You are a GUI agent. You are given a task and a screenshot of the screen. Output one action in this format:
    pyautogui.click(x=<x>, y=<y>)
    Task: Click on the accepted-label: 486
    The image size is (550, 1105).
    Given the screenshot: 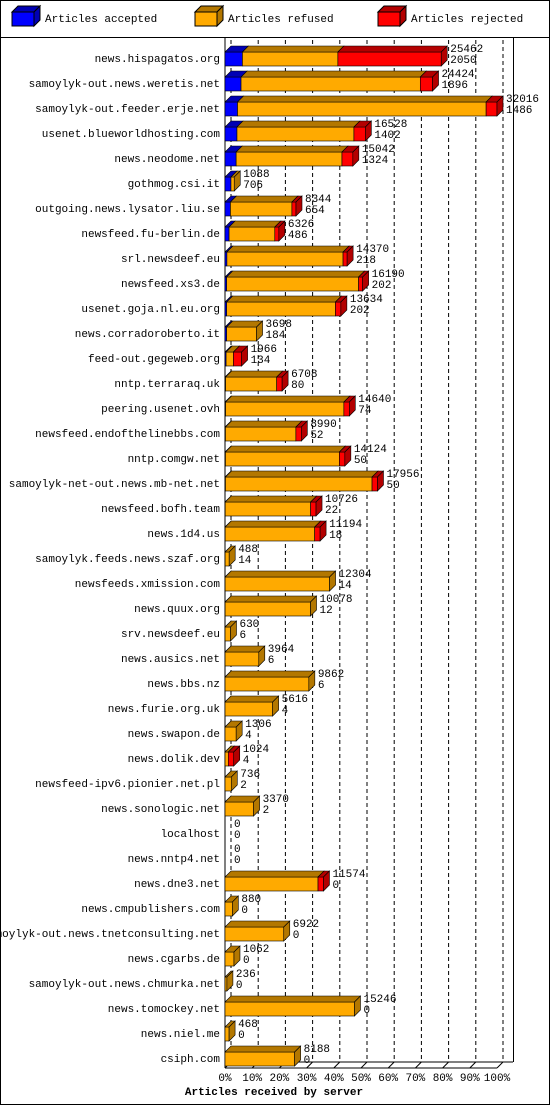 What is the action you would take?
    pyautogui.click(x=298, y=236)
    